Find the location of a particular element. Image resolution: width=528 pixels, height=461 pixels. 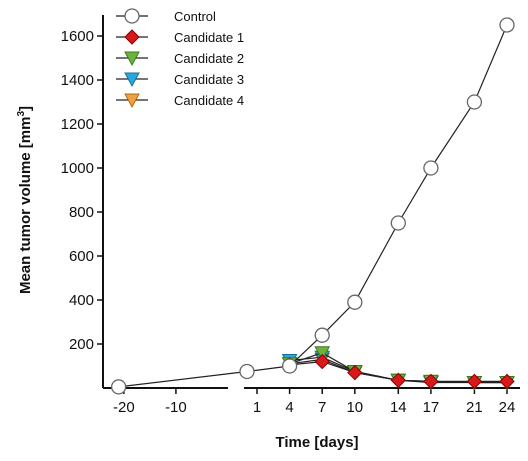

x-tick-label: 24 is located at coordinates (507, 407).